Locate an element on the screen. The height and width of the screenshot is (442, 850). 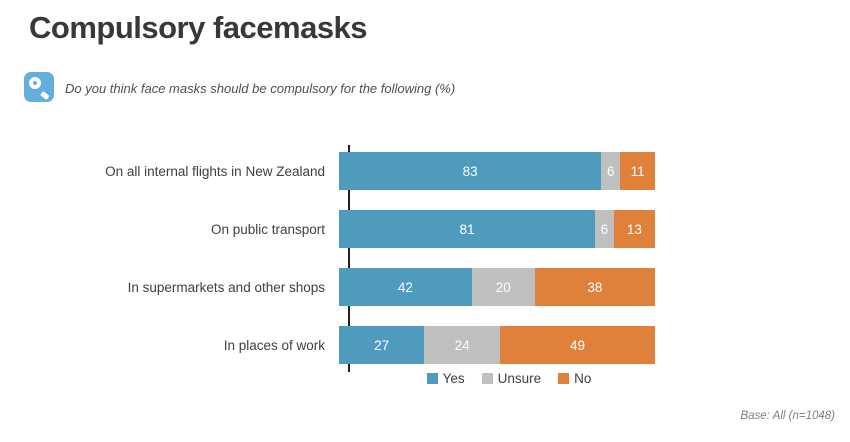
chart-legend: Yes Unsure No is located at coordinates (509, 378).